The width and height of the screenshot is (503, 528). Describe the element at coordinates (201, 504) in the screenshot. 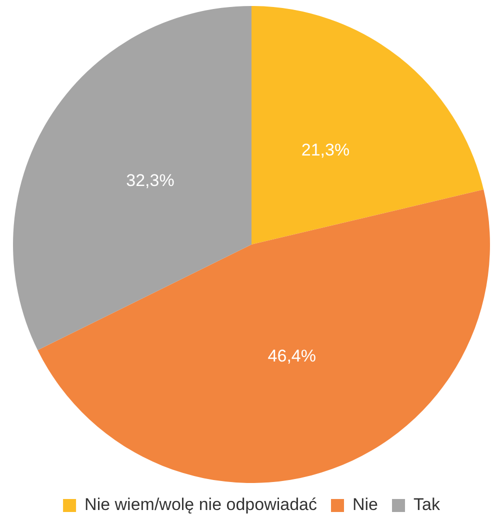

I see `legend-label: Nie wiem/wolę nie odpowiadać` at that location.